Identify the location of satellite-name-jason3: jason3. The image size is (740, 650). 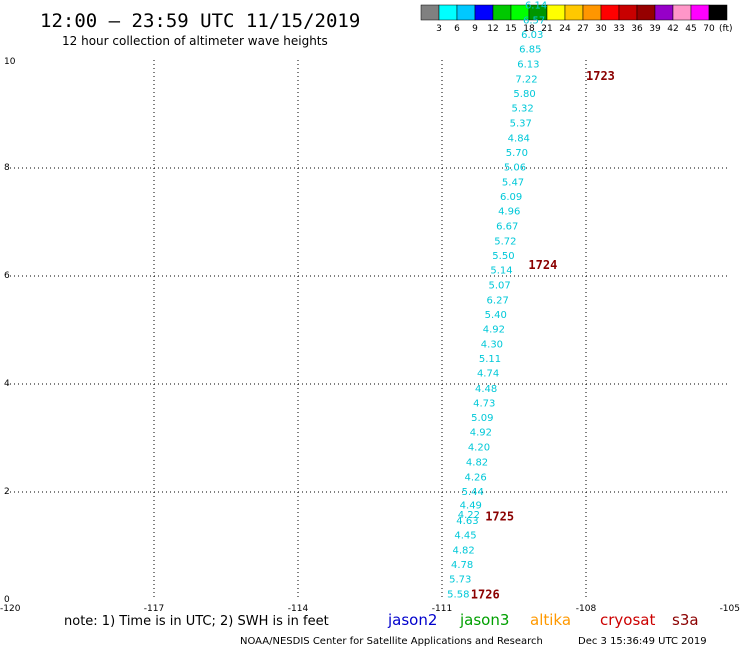
(484, 620).